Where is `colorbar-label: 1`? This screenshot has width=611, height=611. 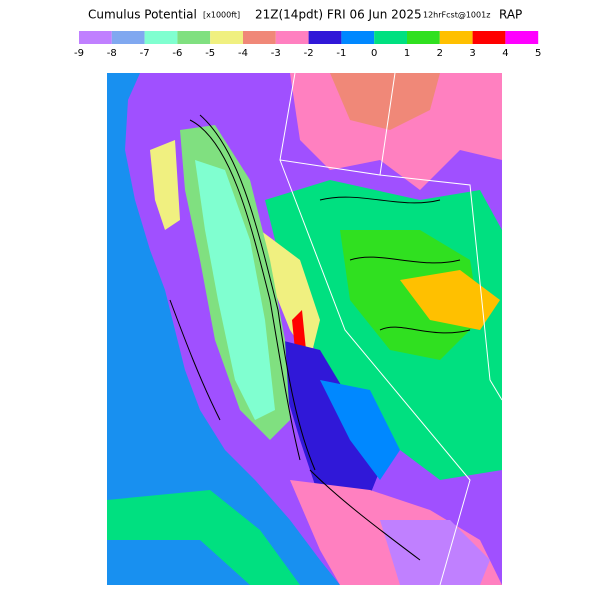
colorbar-label: 1 is located at coordinates (407, 53).